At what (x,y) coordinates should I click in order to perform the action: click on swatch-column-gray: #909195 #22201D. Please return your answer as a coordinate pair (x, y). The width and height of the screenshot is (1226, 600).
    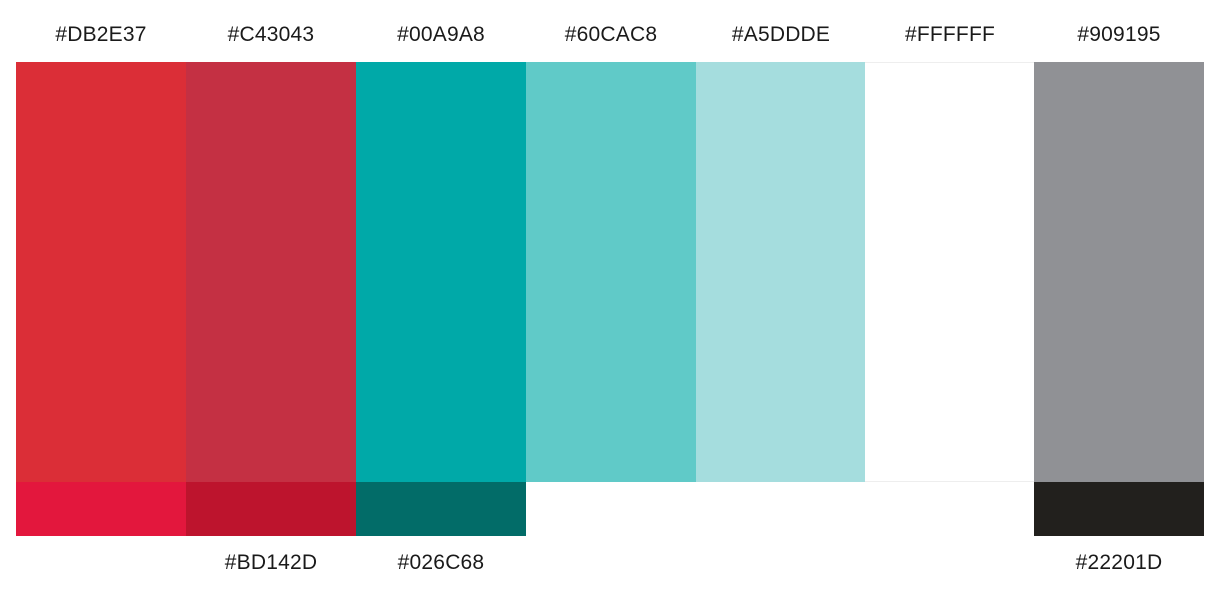
    Looking at the image, I should click on (1119, 300).